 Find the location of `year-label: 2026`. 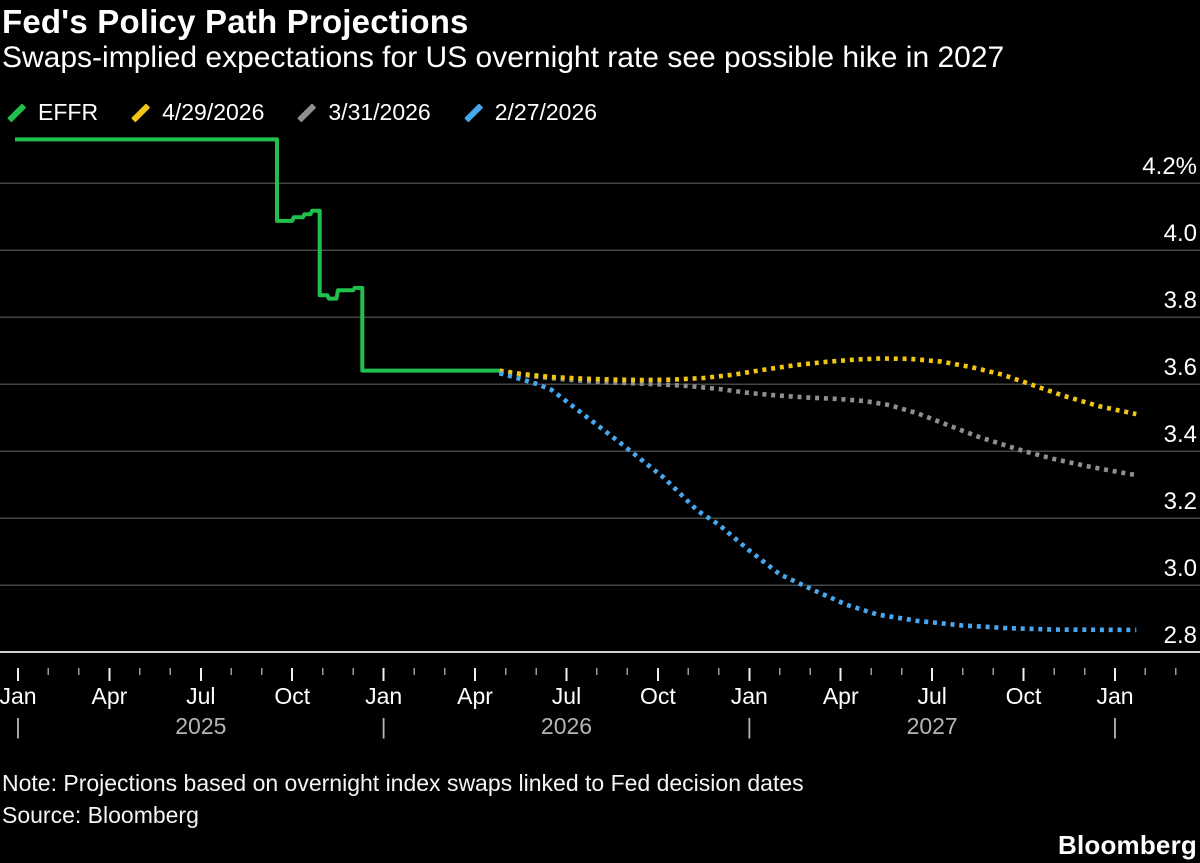

year-label: 2026 is located at coordinates (566, 726).